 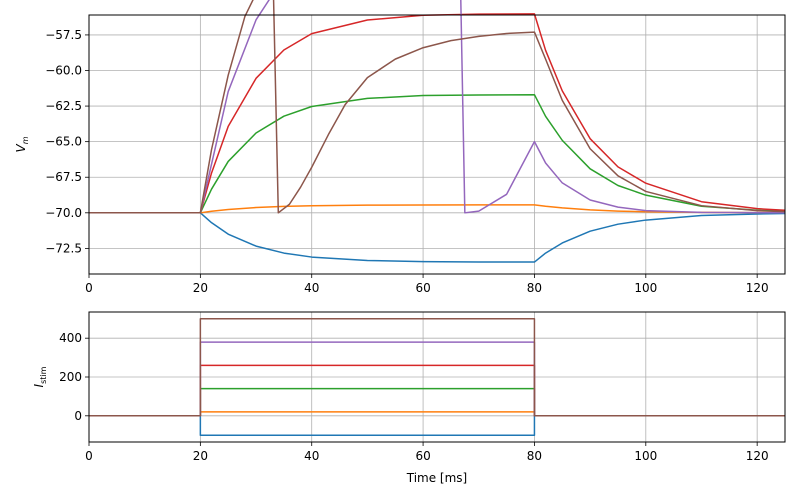 I want to click on vm-ytick-label: −67.5, so click(x=63, y=177).